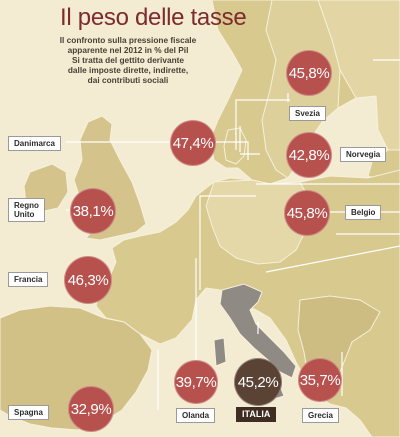  Describe the element at coordinates (28, 279) in the screenshot. I see `label-francia: Francia` at that location.